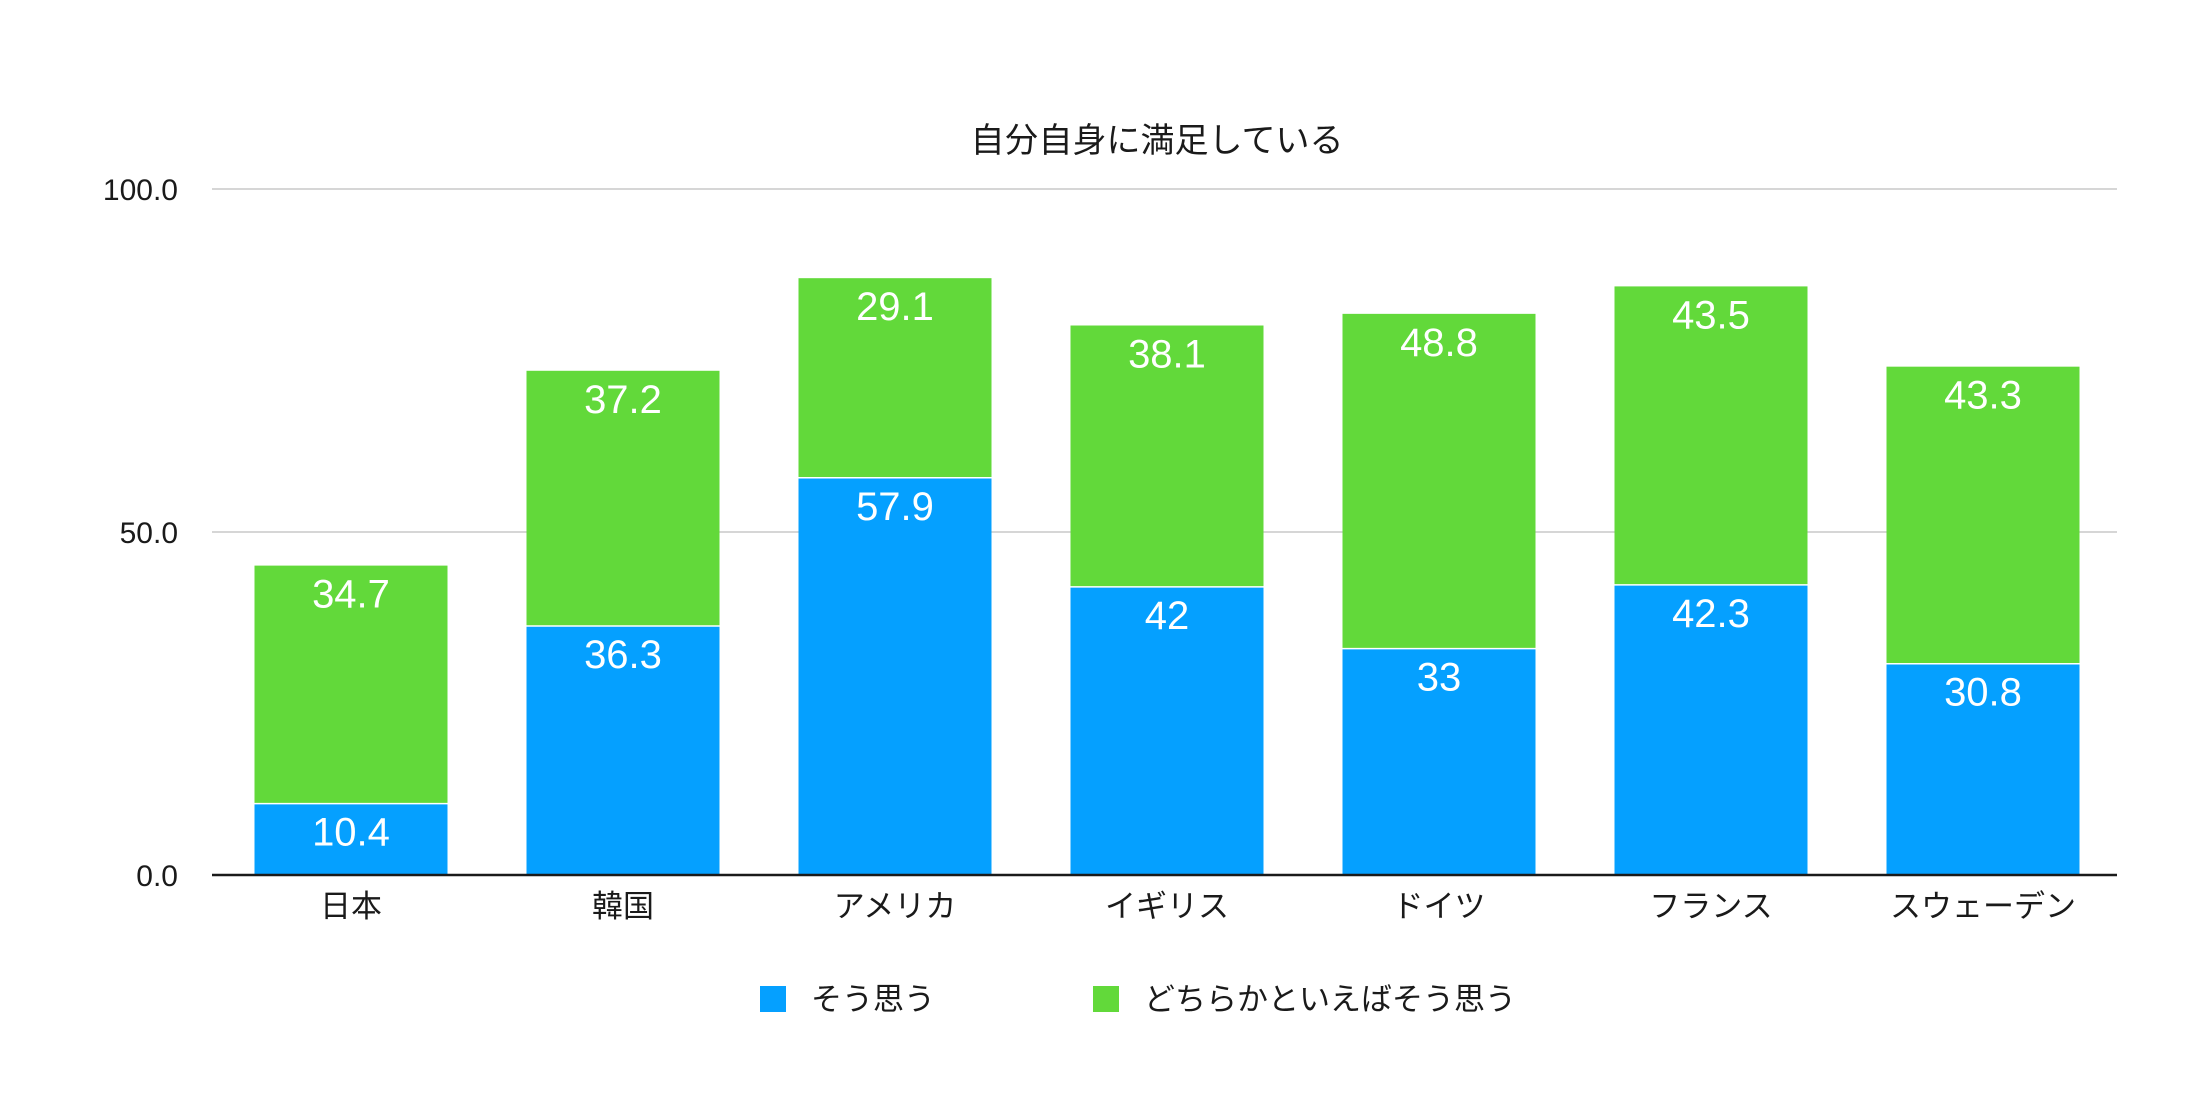 The image size is (2205, 1107). Describe the element at coordinates (1983, 693) in the screenshot. I see `data-label: 30.8` at that location.